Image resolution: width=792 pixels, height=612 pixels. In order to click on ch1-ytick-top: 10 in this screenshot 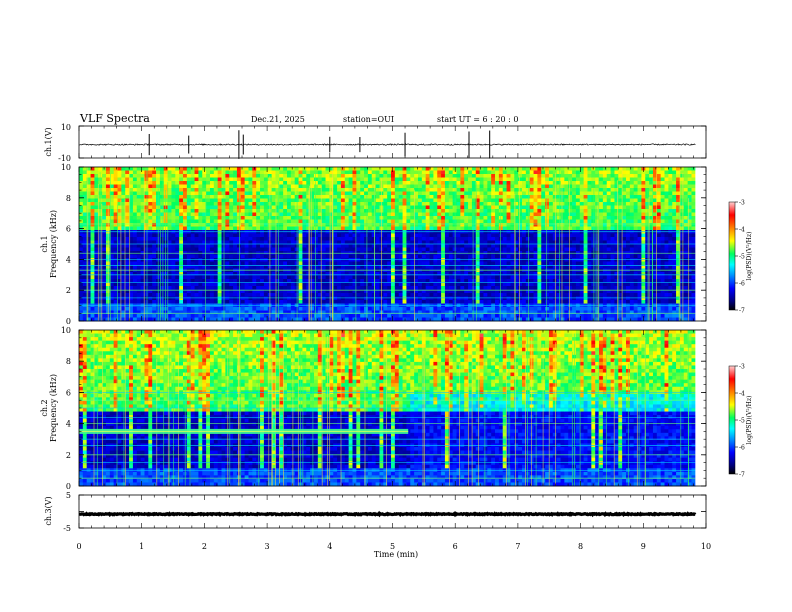, I will do `click(66, 127)`.